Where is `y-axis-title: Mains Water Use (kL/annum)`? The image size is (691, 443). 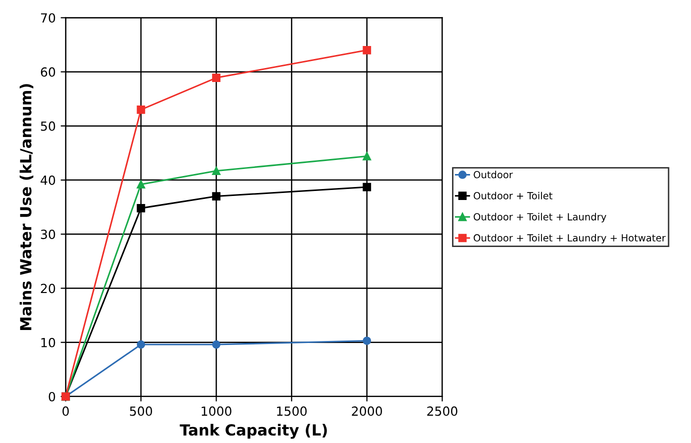 y-axis-title: Mains Water Use (kL/annum) is located at coordinates (27, 207).